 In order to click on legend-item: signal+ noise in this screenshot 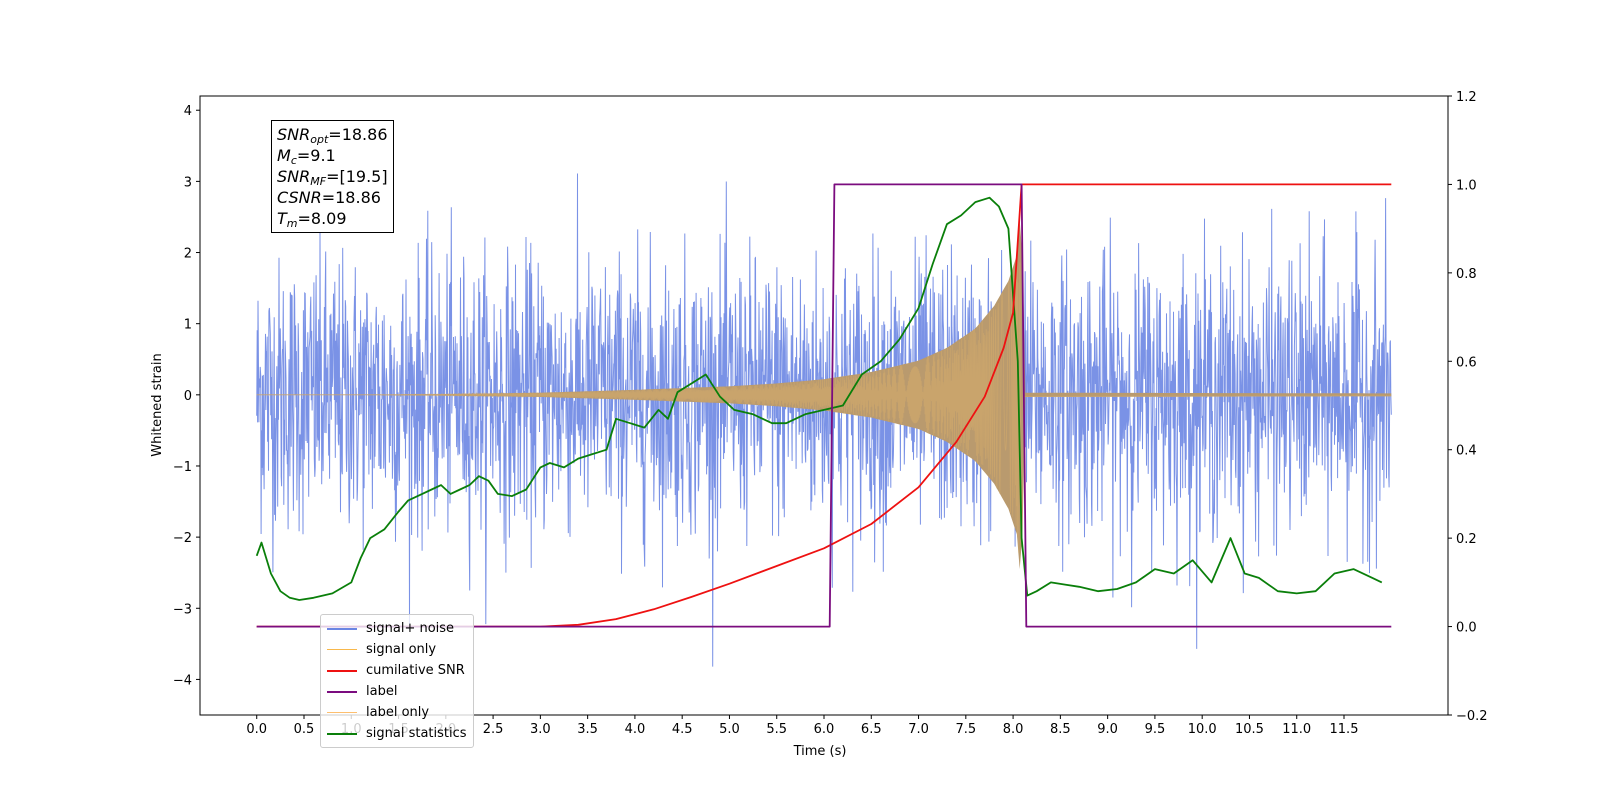, I will do `click(397, 628)`.